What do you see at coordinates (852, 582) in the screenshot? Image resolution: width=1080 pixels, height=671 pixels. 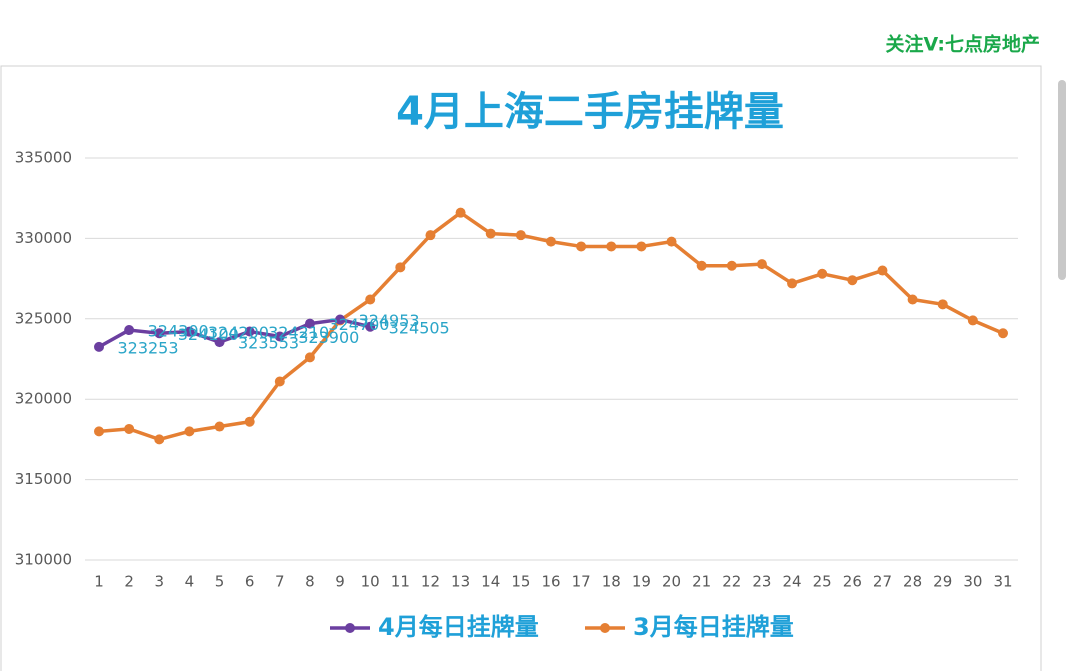 I see `x-tick-label: 26` at bounding box center [852, 582].